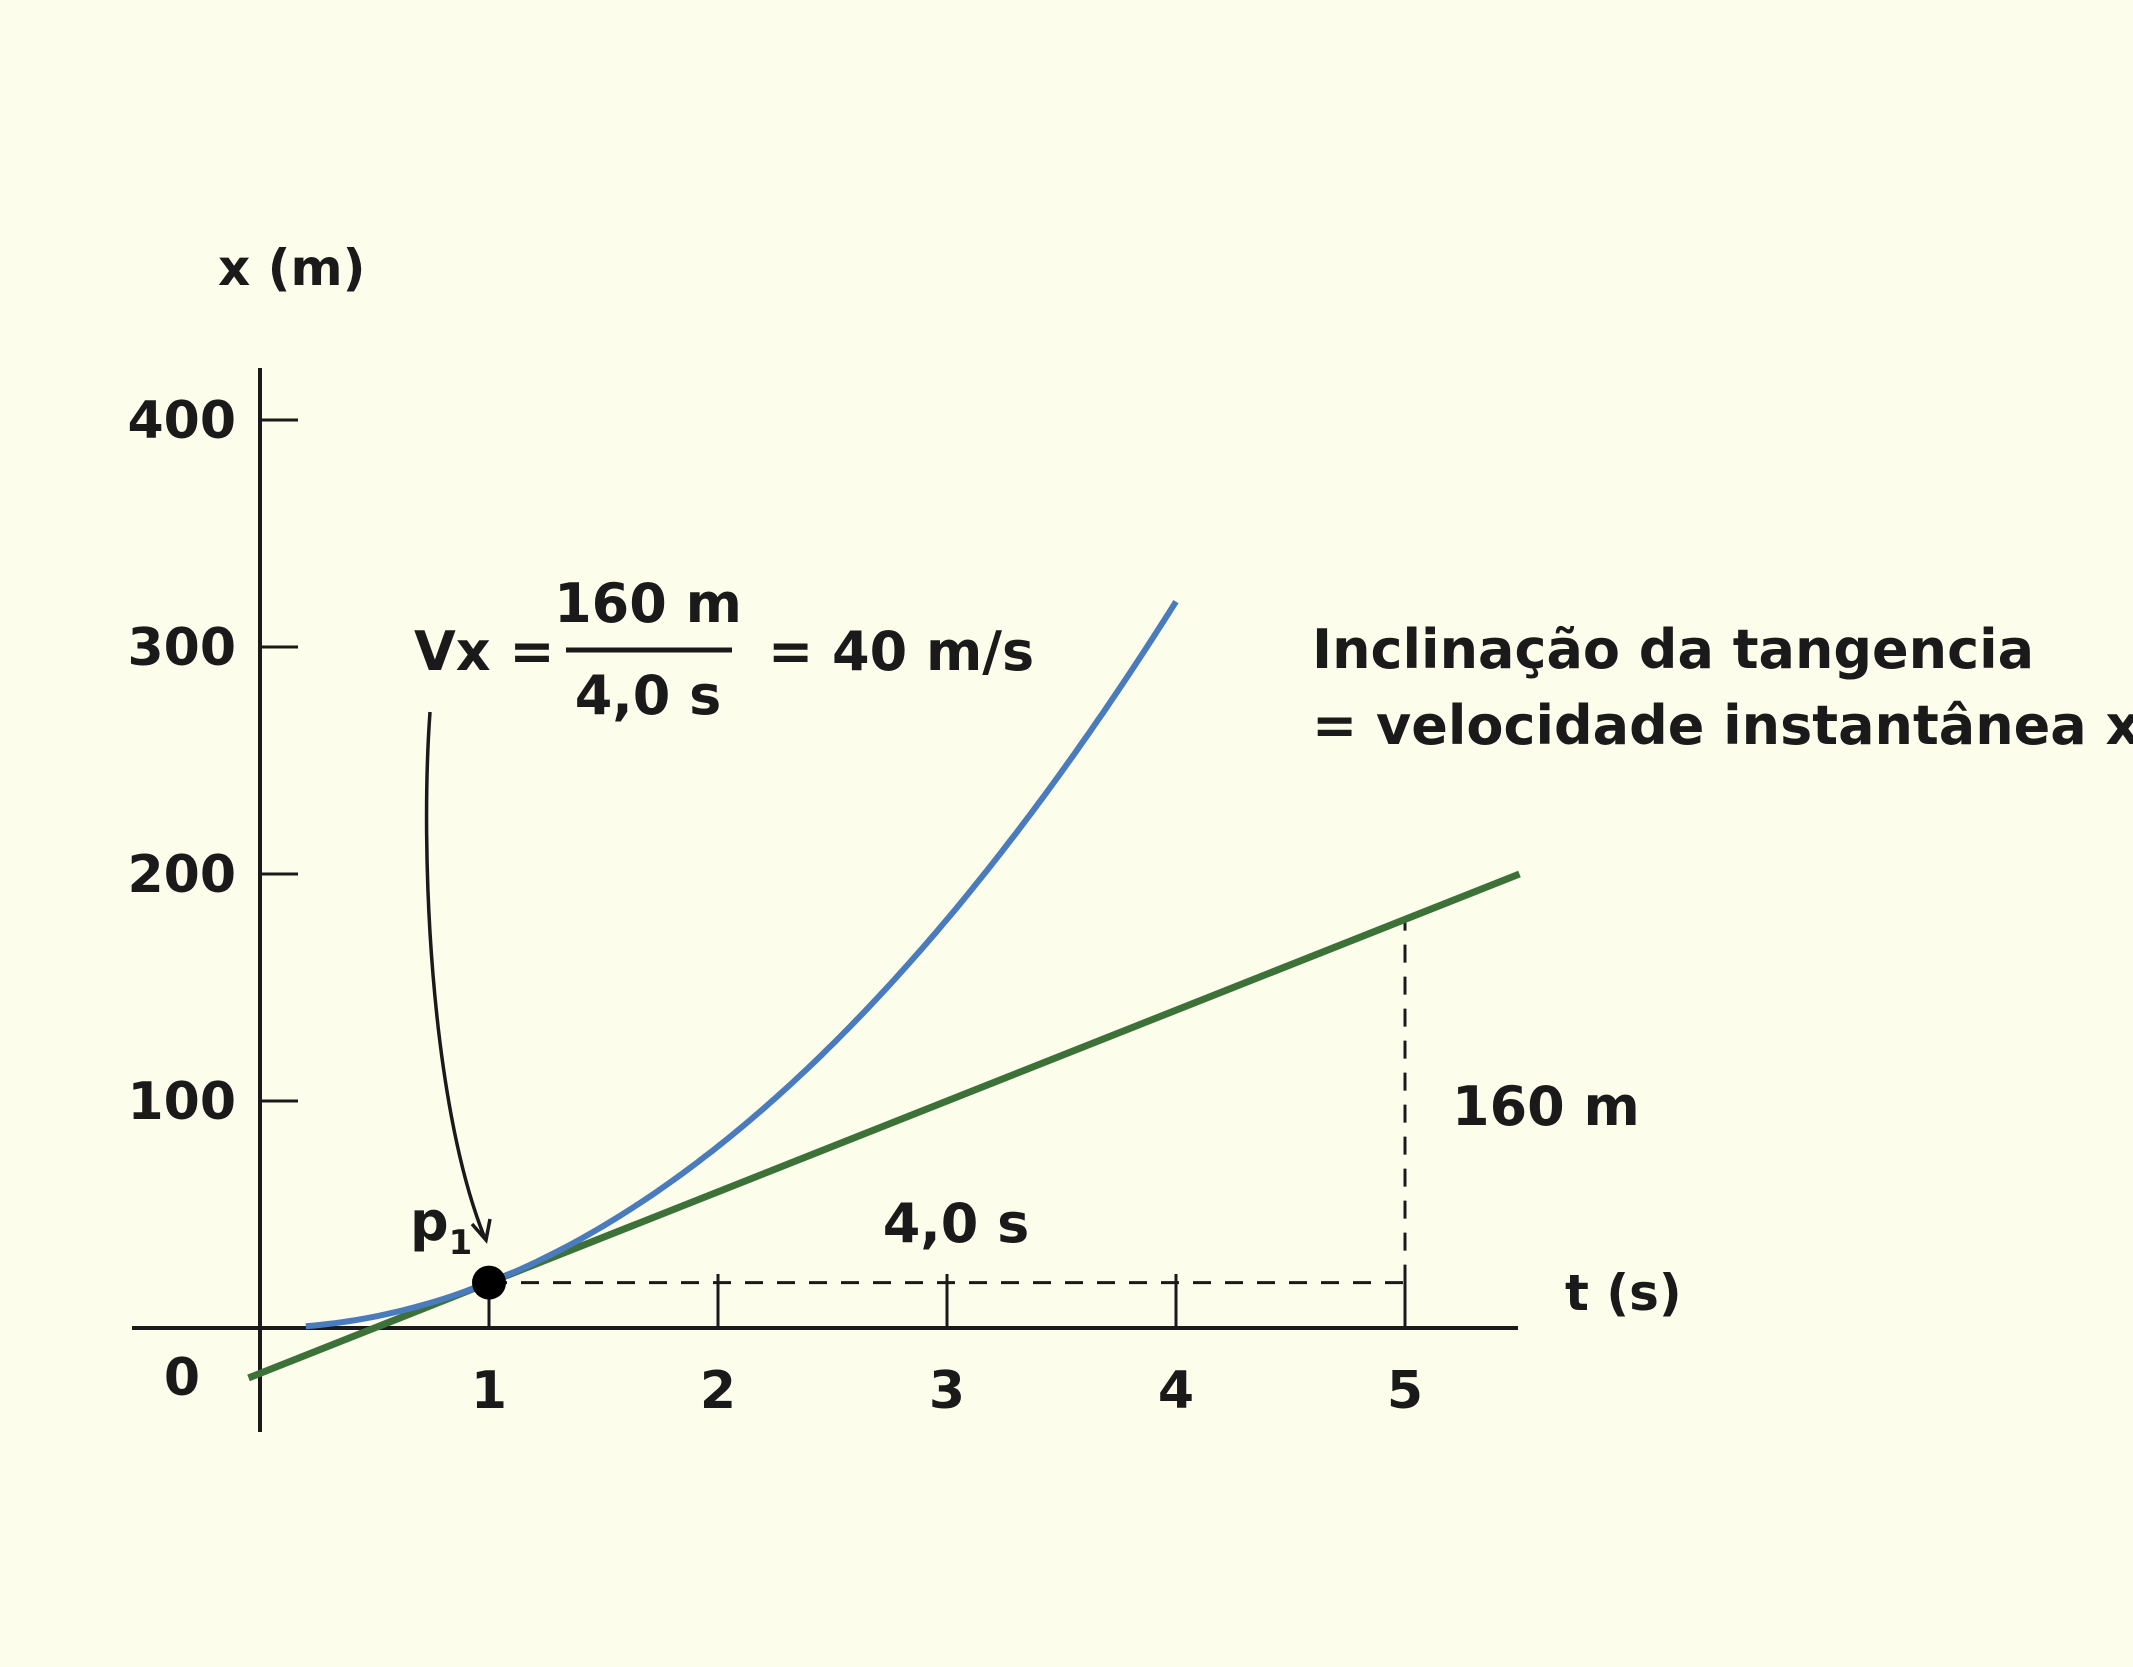 Image resolution: width=2133 pixels, height=1667 pixels. I want to click on dashed-guides, so click(948, 1102).